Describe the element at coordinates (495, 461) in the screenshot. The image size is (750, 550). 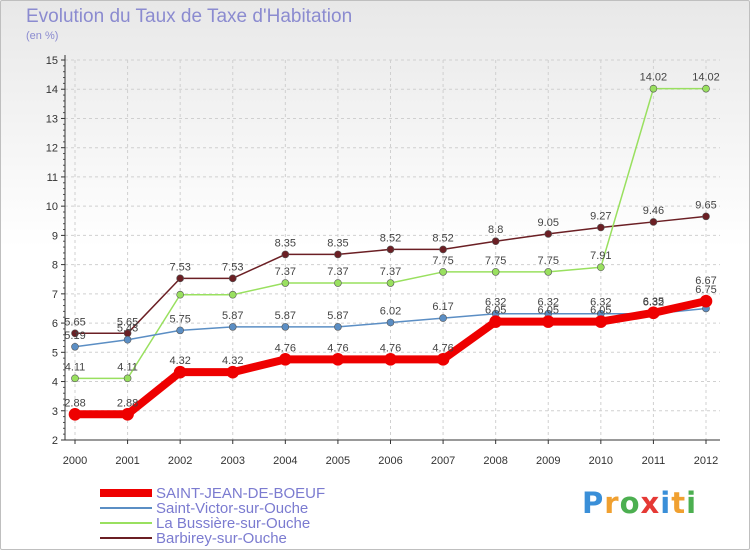
I see `x-tick-label: 2008` at that location.